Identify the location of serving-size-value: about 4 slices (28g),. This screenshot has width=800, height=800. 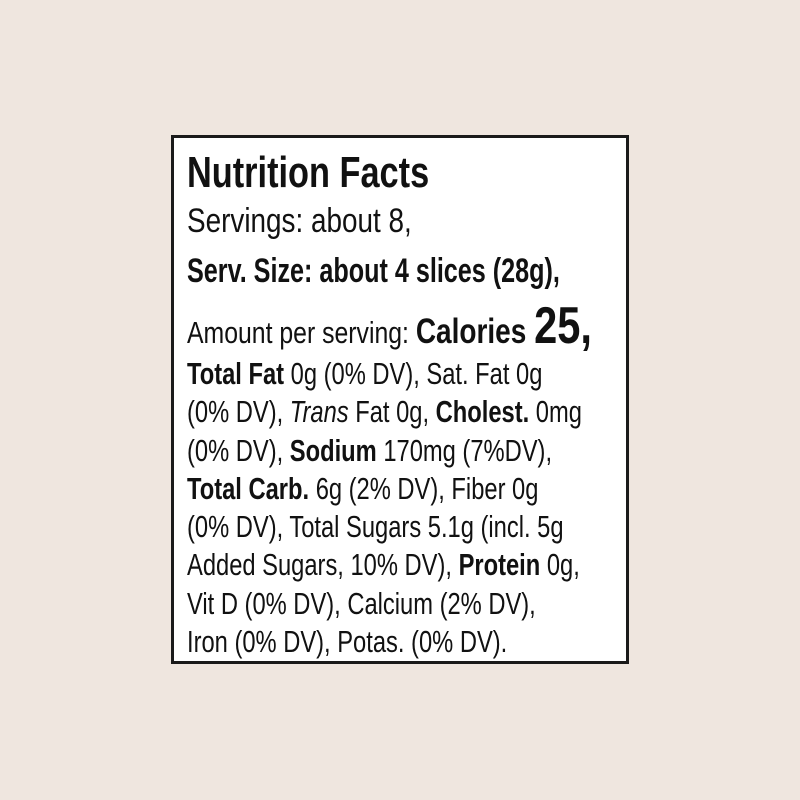
(436, 271).